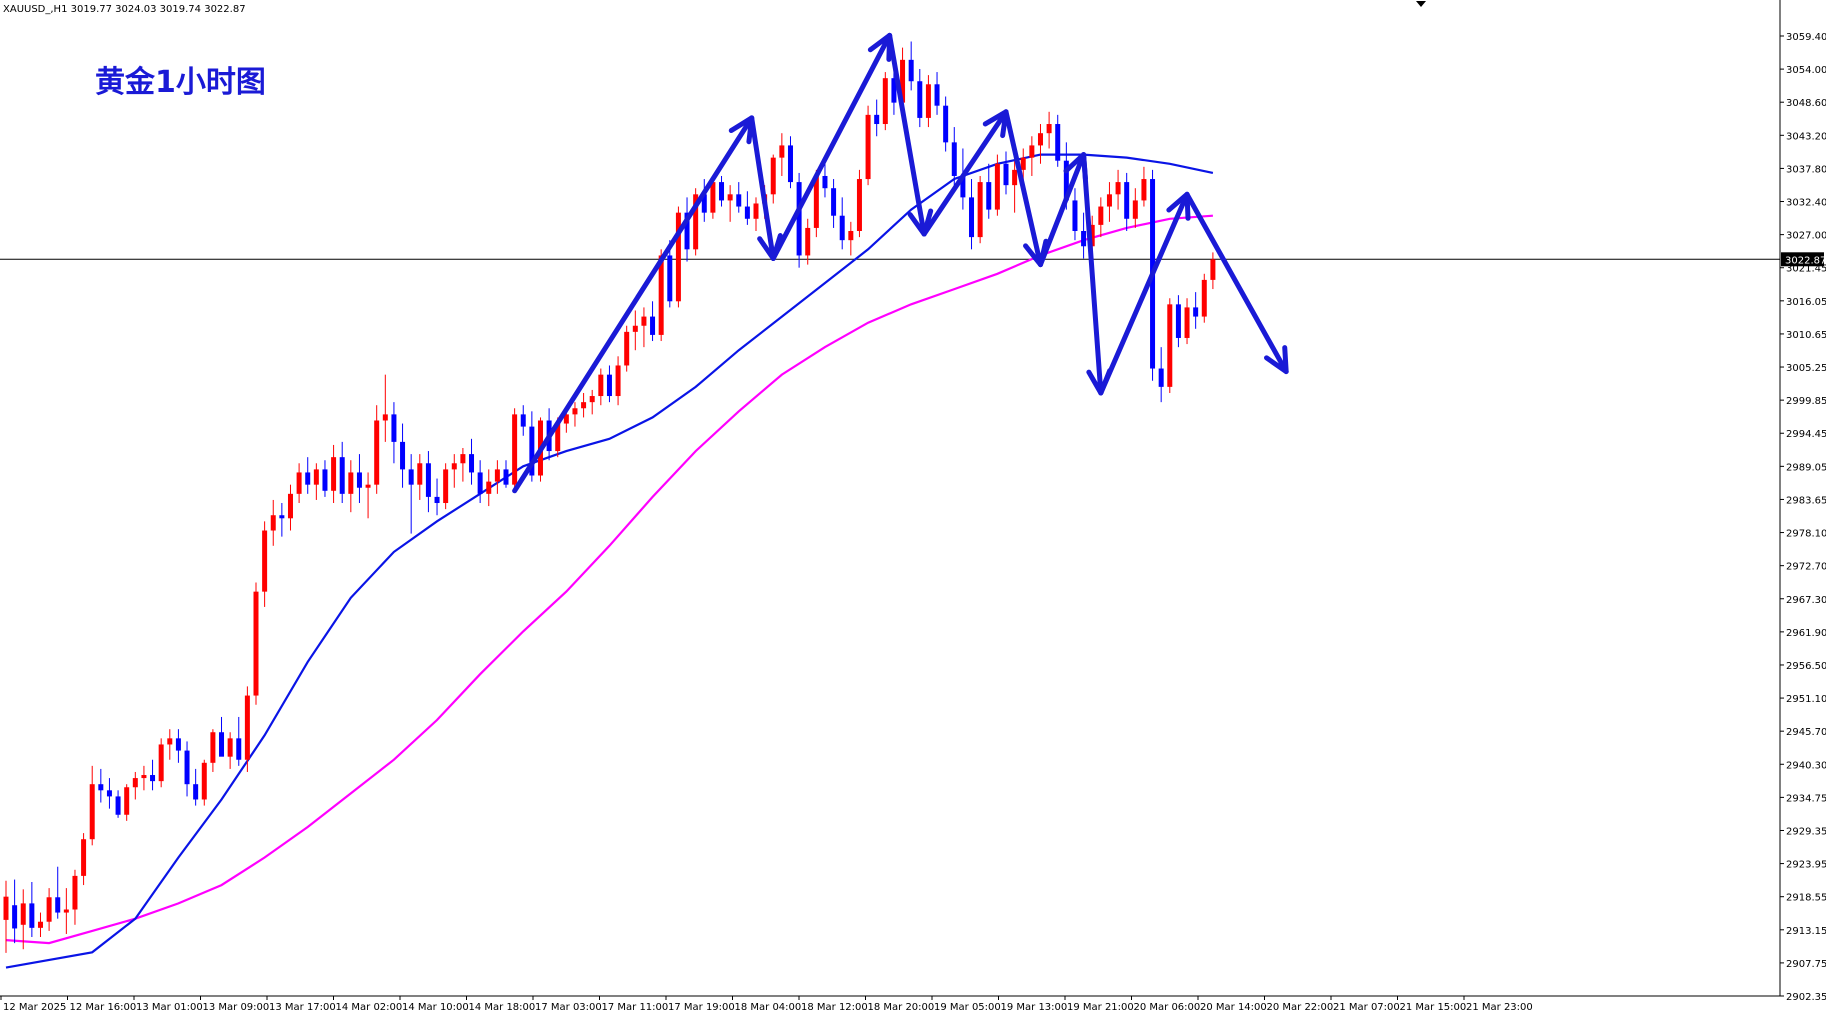 This screenshot has height=1023, width=1826. What do you see at coordinates (1276, 360) in the screenshot?
I see `trend-arrow-head` at bounding box center [1276, 360].